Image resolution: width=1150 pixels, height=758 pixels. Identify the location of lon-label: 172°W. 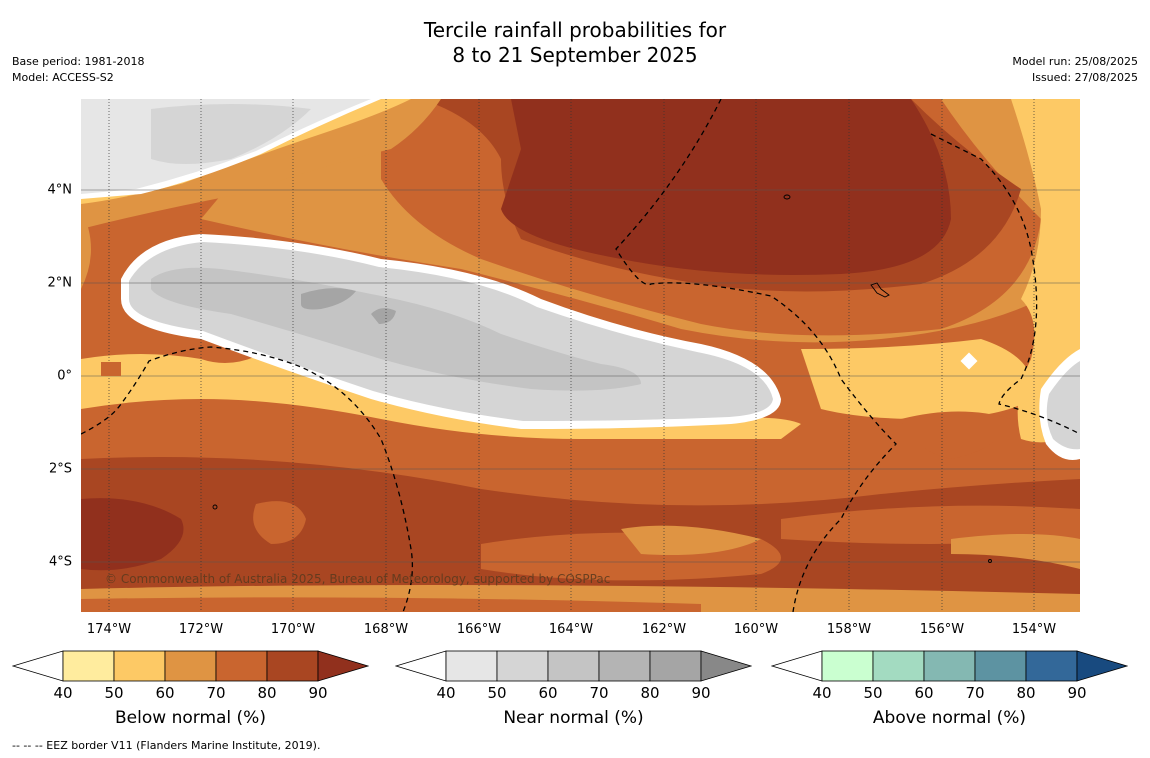
(201, 629).